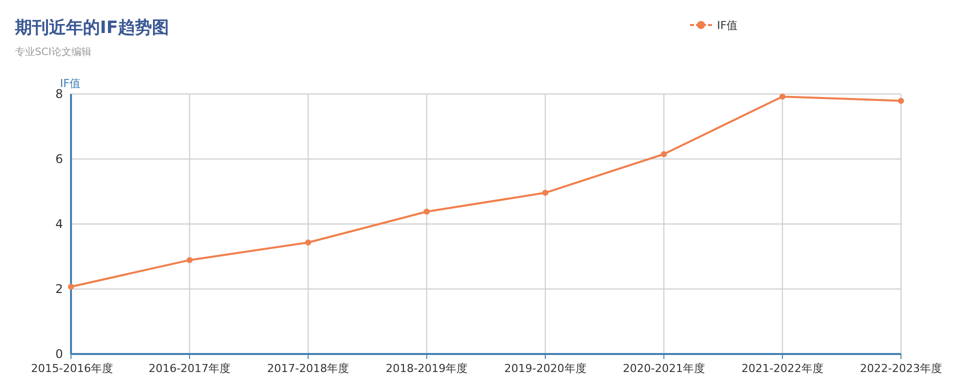 This screenshot has height=386, width=954. What do you see at coordinates (663, 368) in the screenshot?
I see `x-tick-label: 2020-2021年度` at bounding box center [663, 368].